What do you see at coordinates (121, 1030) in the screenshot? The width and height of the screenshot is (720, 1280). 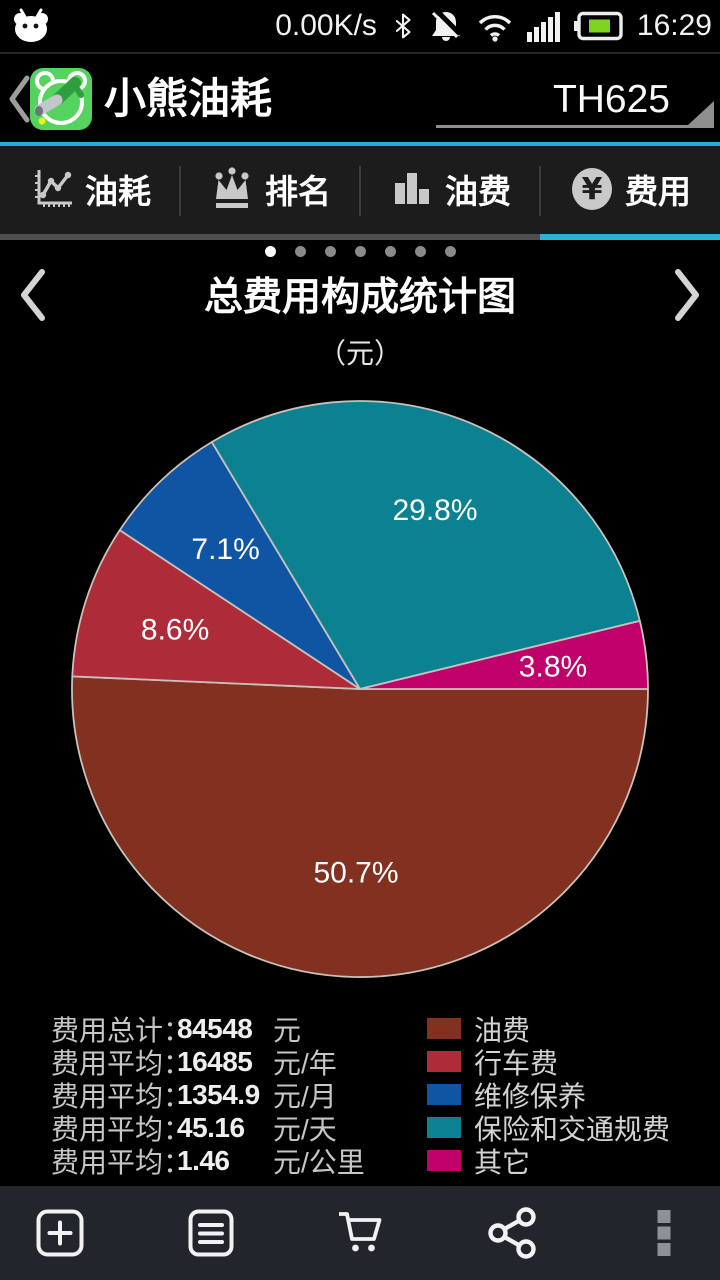 I see `stat-label: 费用总计：` at bounding box center [121, 1030].